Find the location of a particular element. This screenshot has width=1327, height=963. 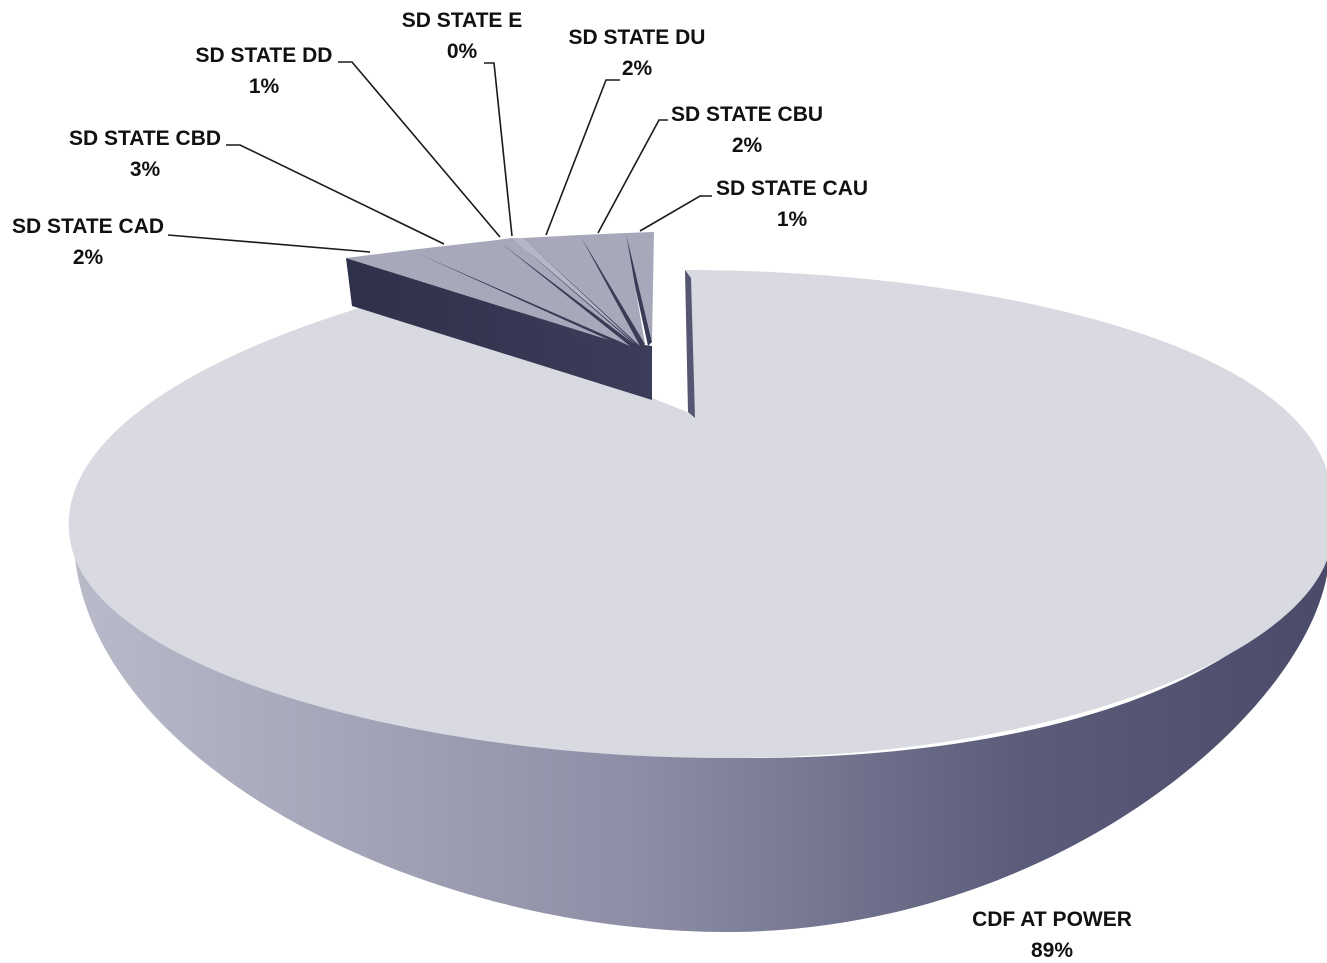

leader-lines is located at coordinates (439, 157).